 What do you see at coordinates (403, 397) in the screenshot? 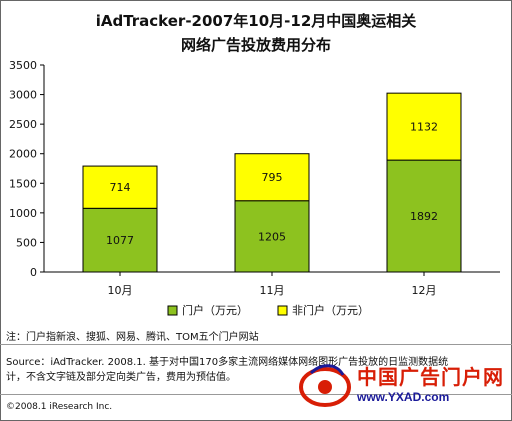
I see `watermark-url: www.YXAD.com` at bounding box center [403, 397].